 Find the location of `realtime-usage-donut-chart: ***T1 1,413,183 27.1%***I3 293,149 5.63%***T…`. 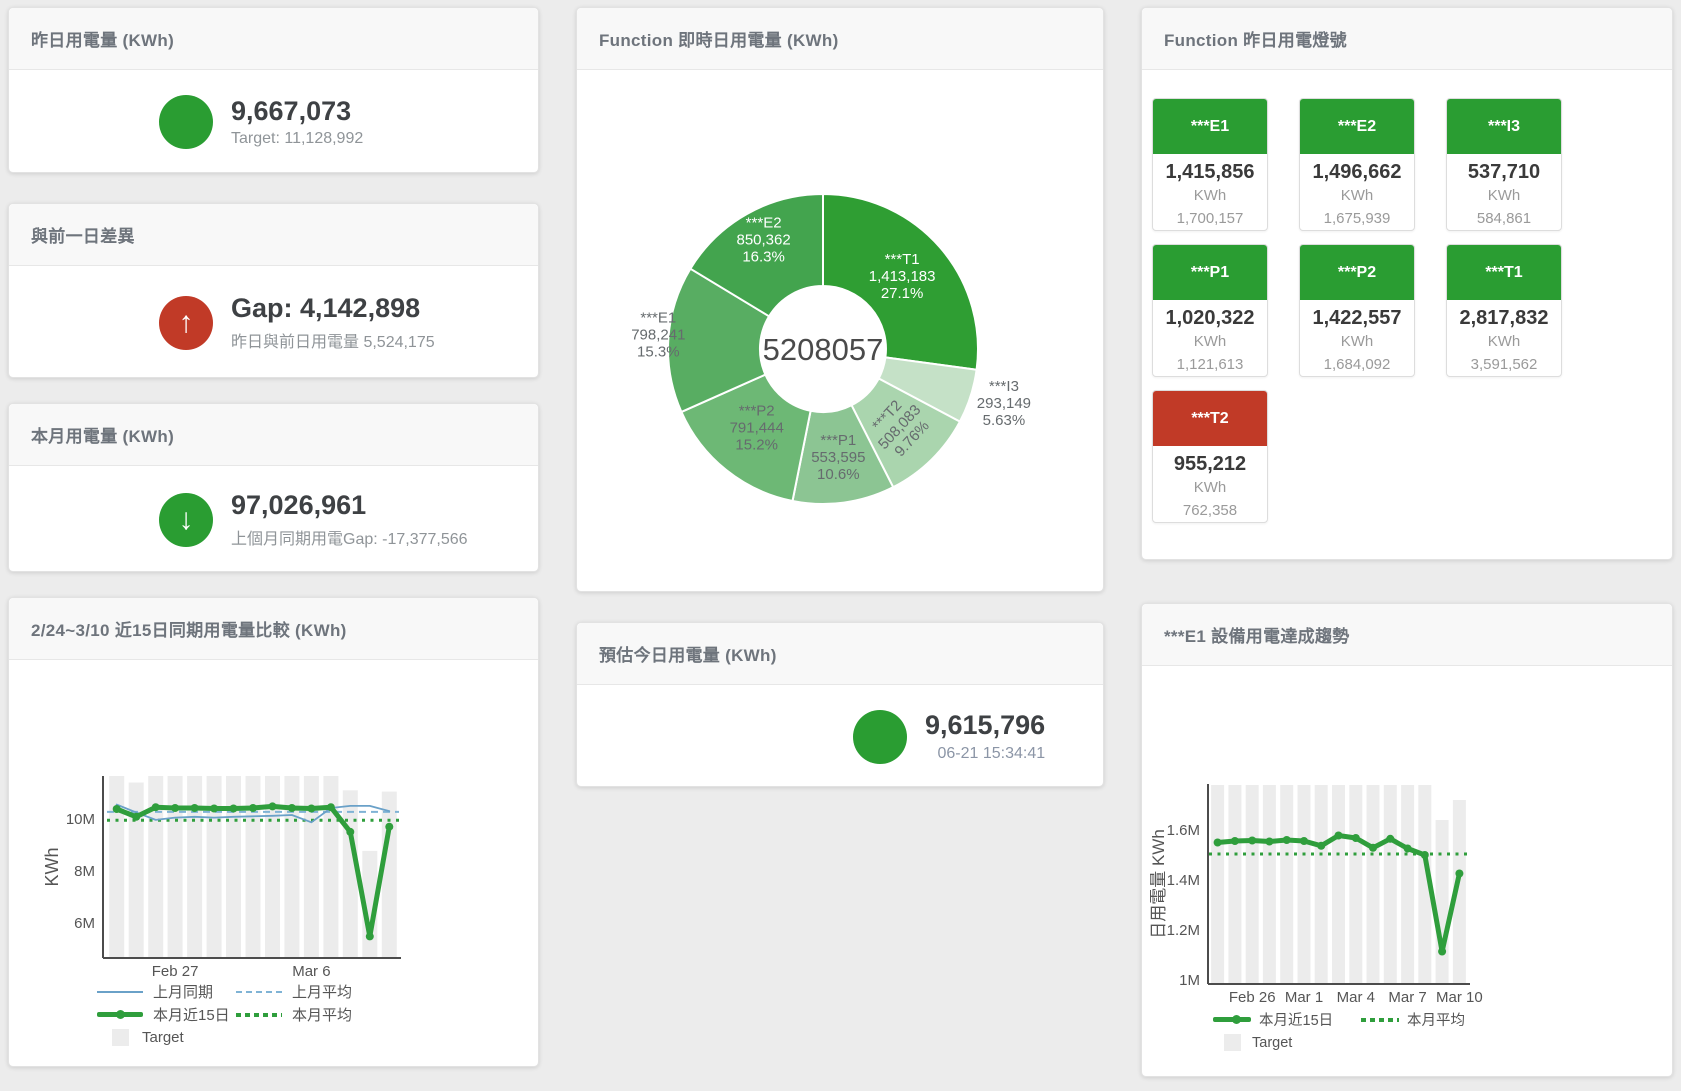

realtime-usage-donut-chart: ***T1 1,413,183 27.1%***I3 293,149 5.63%***T… is located at coordinates (831, 349).